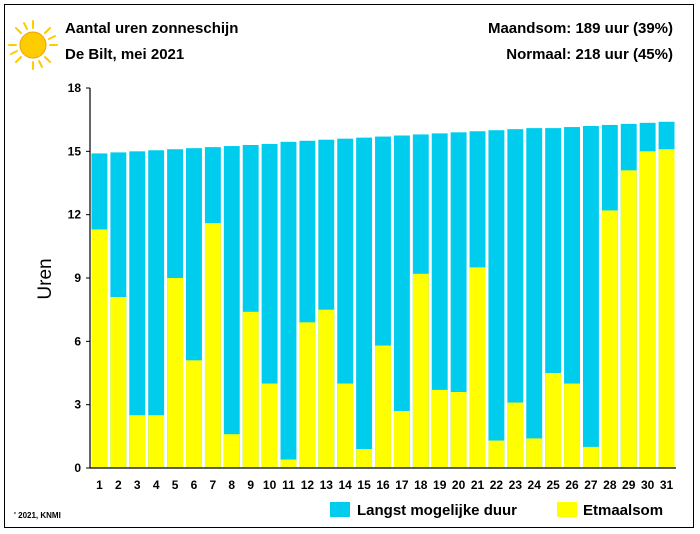  Describe the element at coordinates (567, 509) in the screenshot. I see `legend-swatch-actual` at that location.